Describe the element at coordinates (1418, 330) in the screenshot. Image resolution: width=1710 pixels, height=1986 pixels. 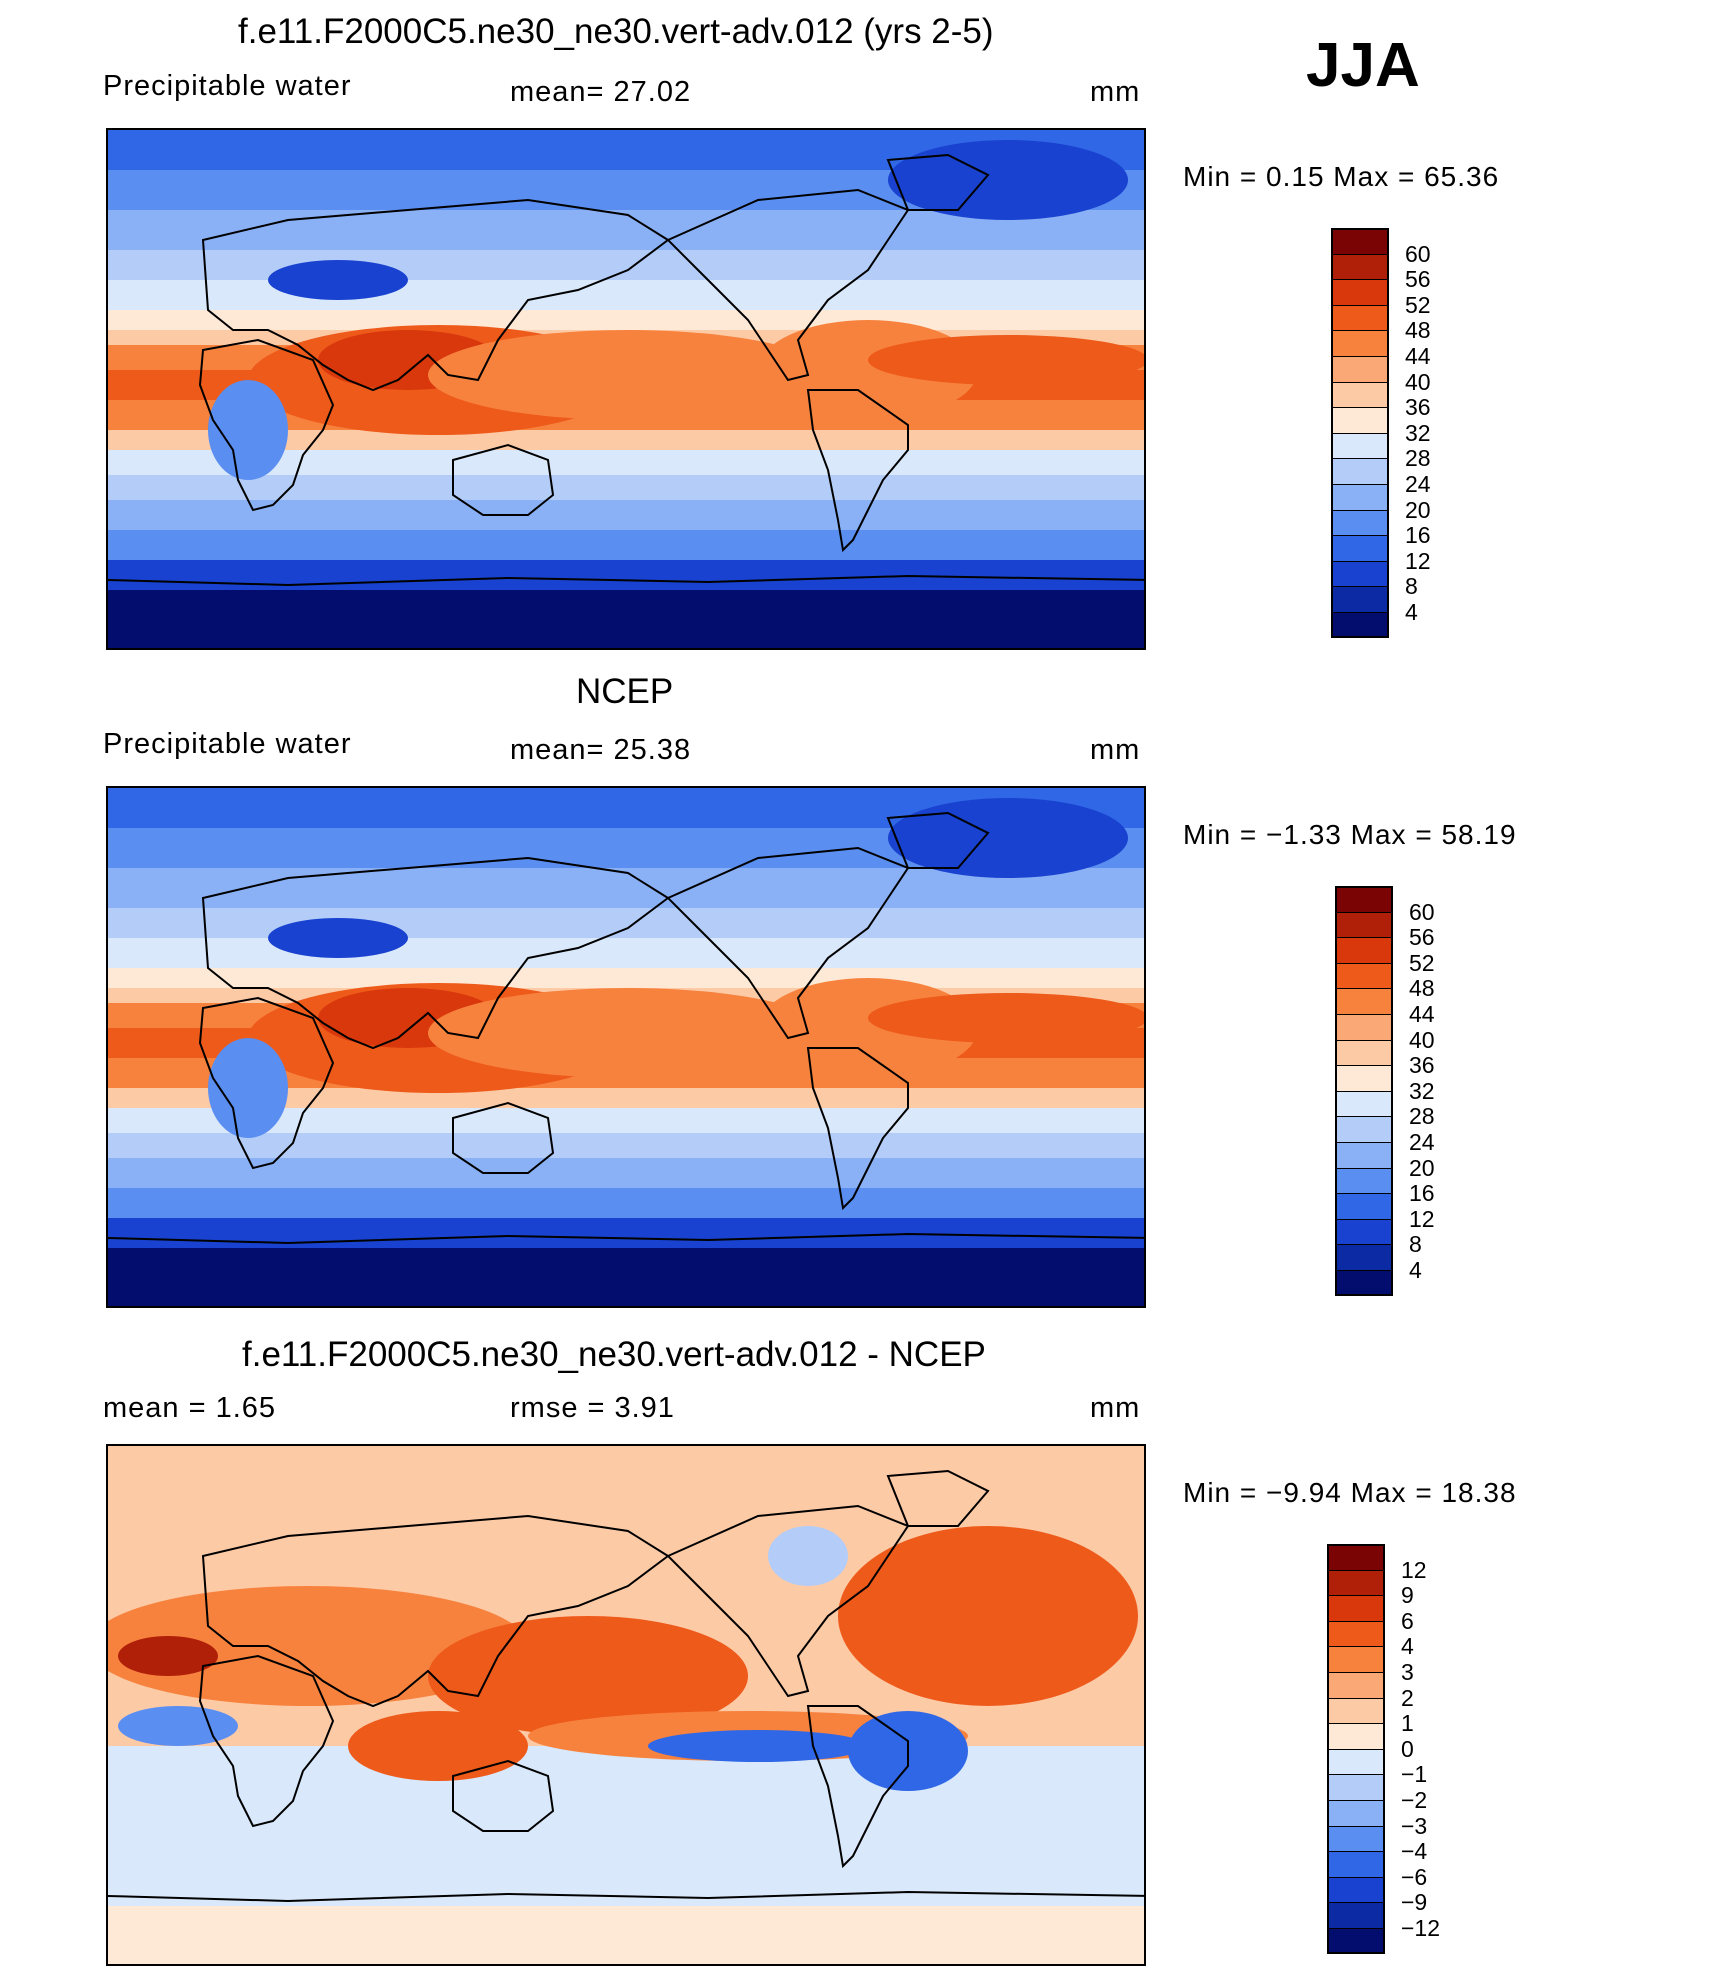
I see `colorbar-label: 48` at that location.